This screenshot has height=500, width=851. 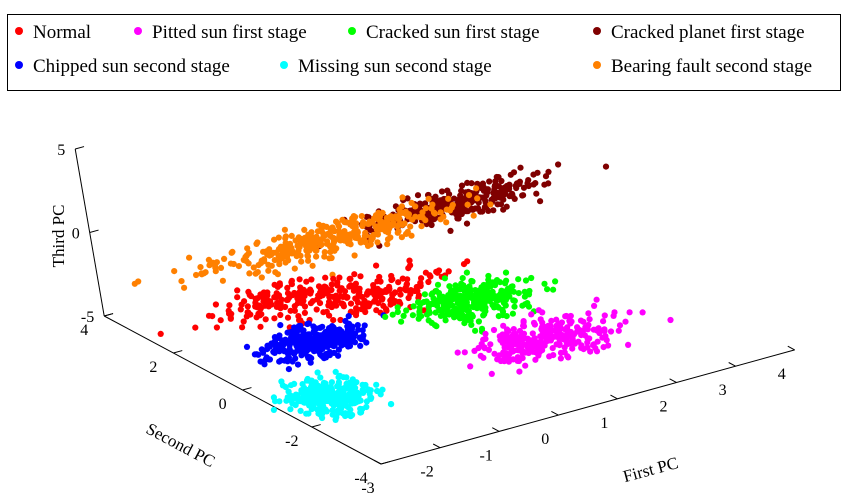 What do you see at coordinates (564, 336) in the screenshot?
I see `series-pitted-sun-first-stage` at bounding box center [564, 336].